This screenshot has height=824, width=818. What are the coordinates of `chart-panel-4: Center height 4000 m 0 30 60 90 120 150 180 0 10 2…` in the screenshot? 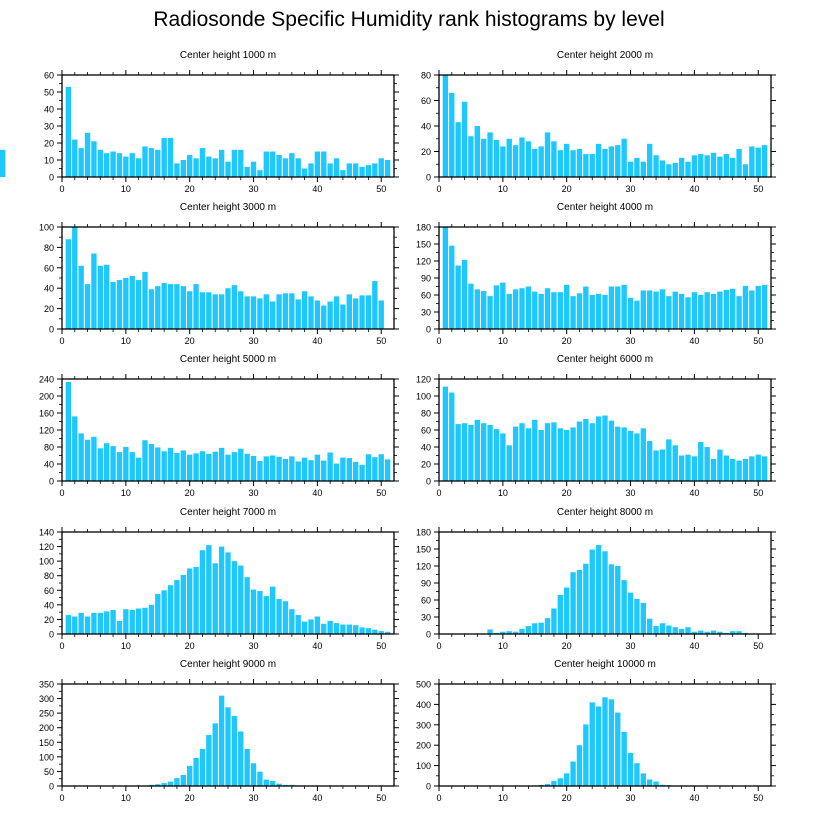 It's located at (596, 274).